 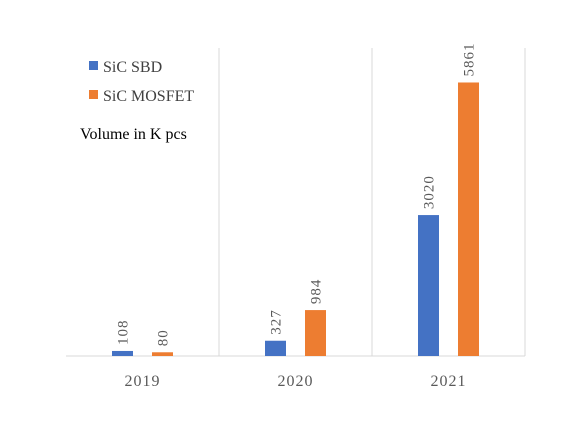 I want to click on bar-2020-sbd, so click(x=275, y=348).